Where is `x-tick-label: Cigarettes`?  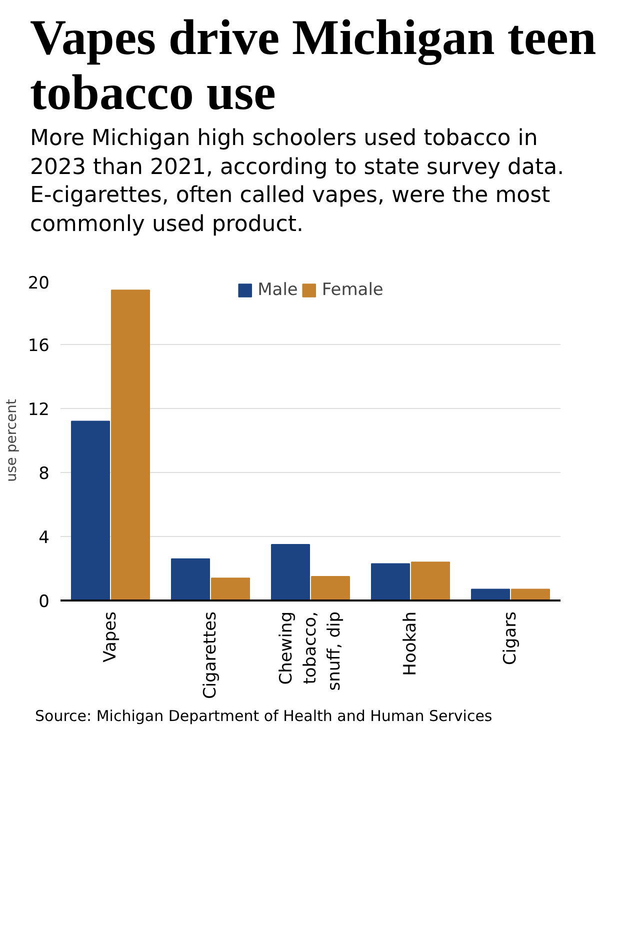 x-tick-label: Cigarettes is located at coordinates (210, 655).